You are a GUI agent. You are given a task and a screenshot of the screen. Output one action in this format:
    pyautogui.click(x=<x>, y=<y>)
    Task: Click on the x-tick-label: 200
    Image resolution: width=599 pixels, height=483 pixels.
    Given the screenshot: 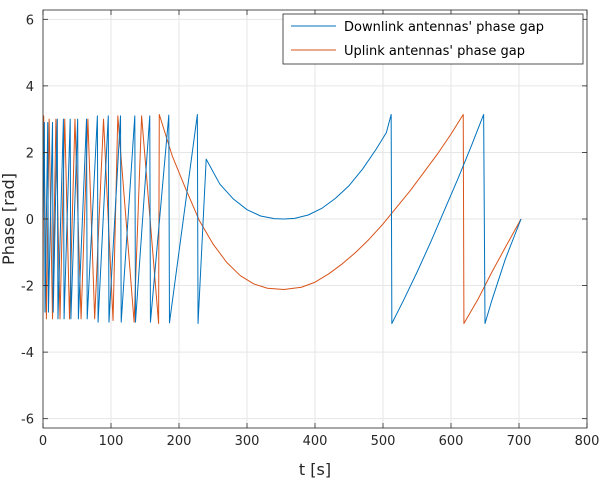 What is the action you would take?
    pyautogui.click(x=179, y=441)
    